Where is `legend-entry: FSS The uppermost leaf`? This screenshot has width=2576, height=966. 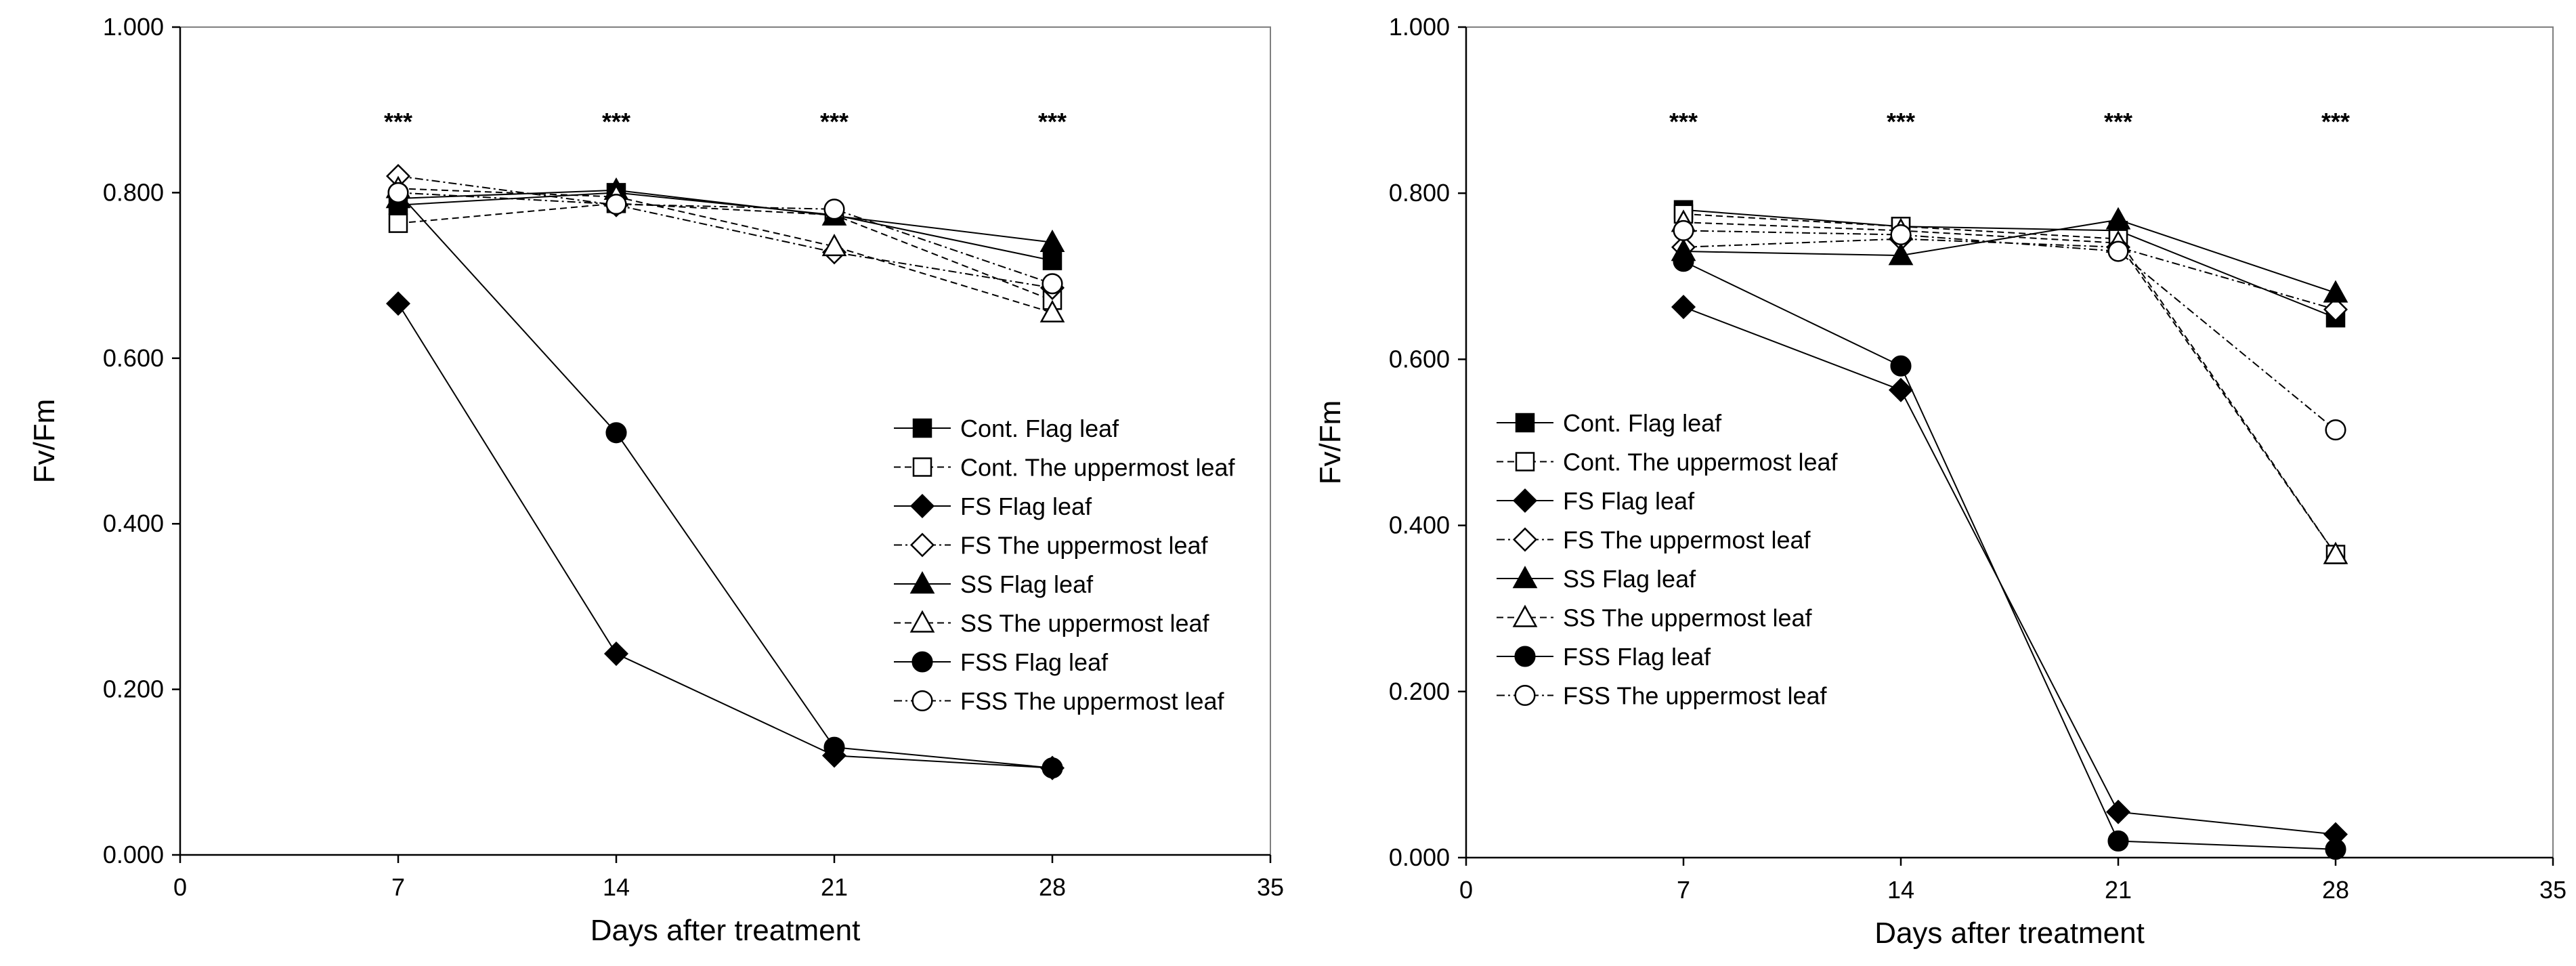 legend-entry: FSS The uppermost leaf is located at coordinates (1092, 701).